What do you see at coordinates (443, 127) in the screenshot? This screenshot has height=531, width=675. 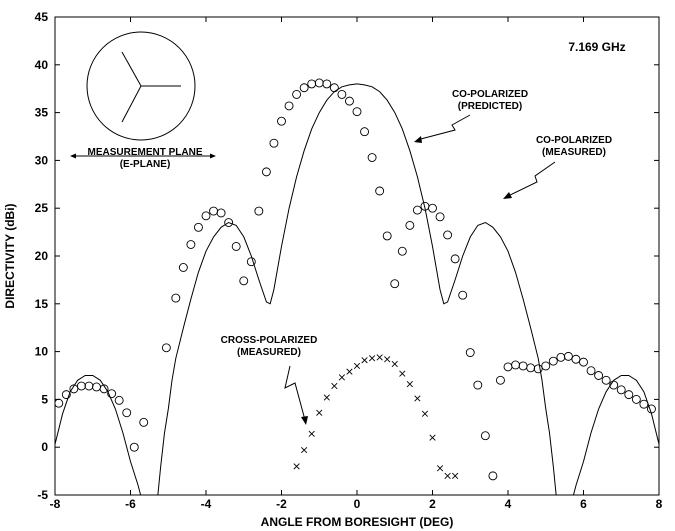 I see `co-pol-predicted-leader` at bounding box center [443, 127].